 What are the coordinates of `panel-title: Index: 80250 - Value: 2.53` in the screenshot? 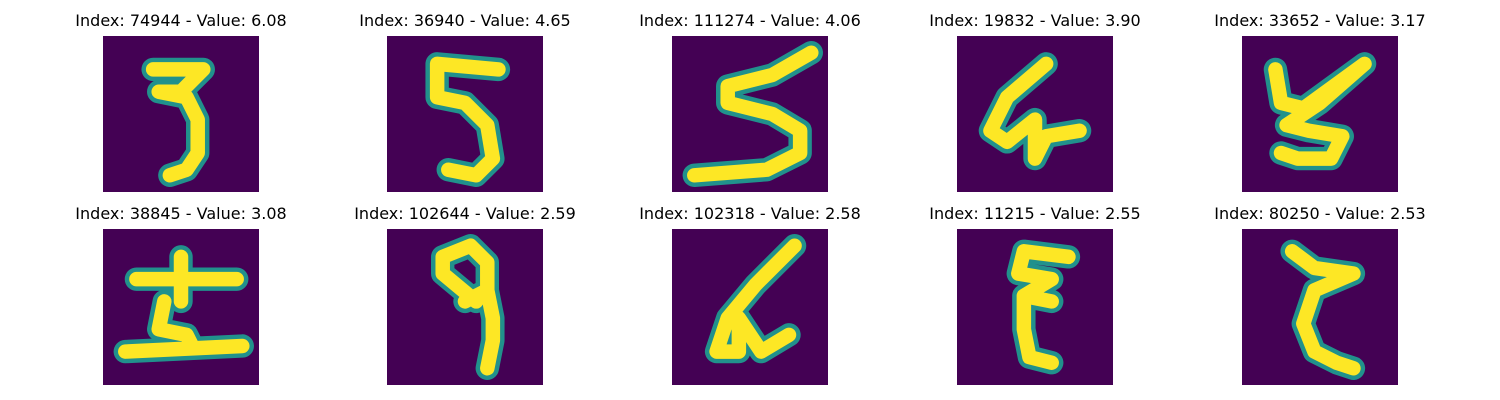 It's located at (1320, 213).